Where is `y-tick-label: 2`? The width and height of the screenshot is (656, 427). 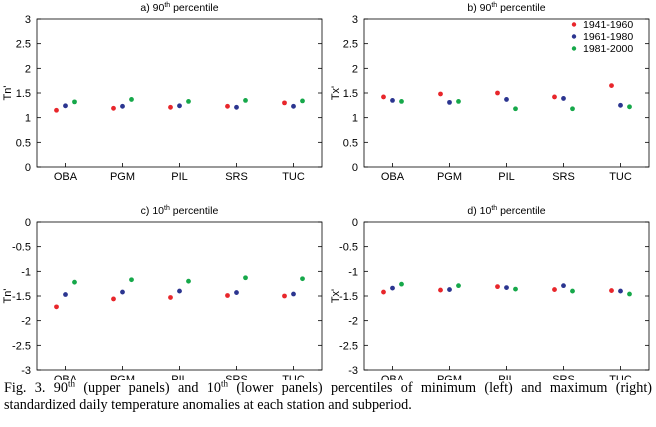
y-tick-label: 2 is located at coordinates (28, 69).